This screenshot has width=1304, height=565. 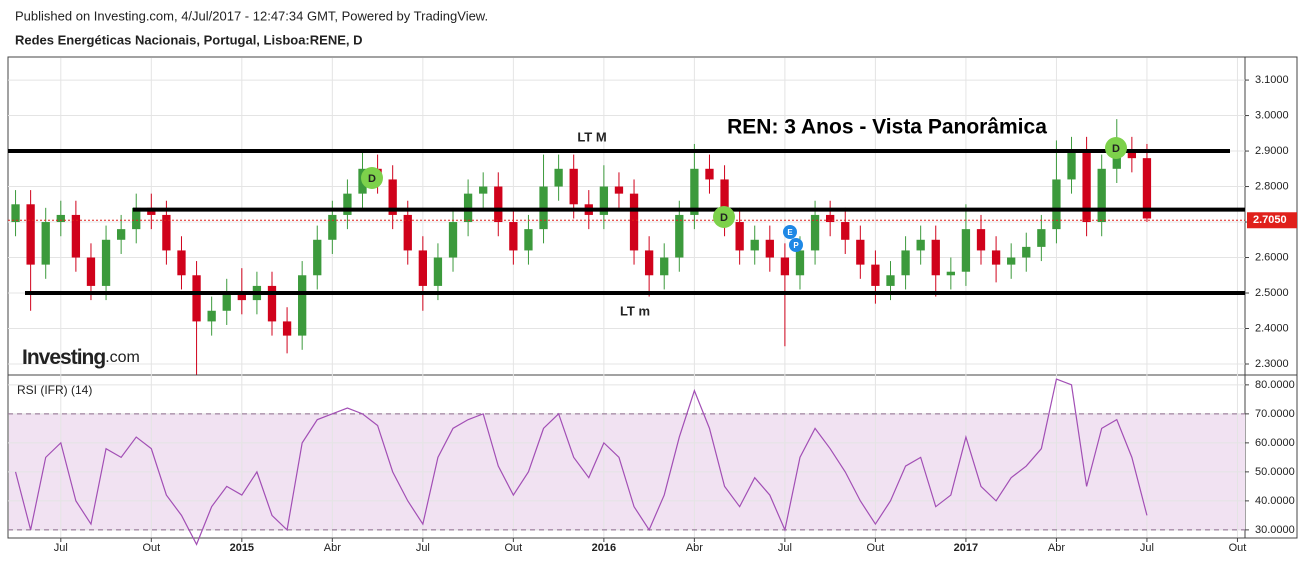 I want to click on event-label: E, so click(x=790, y=232).